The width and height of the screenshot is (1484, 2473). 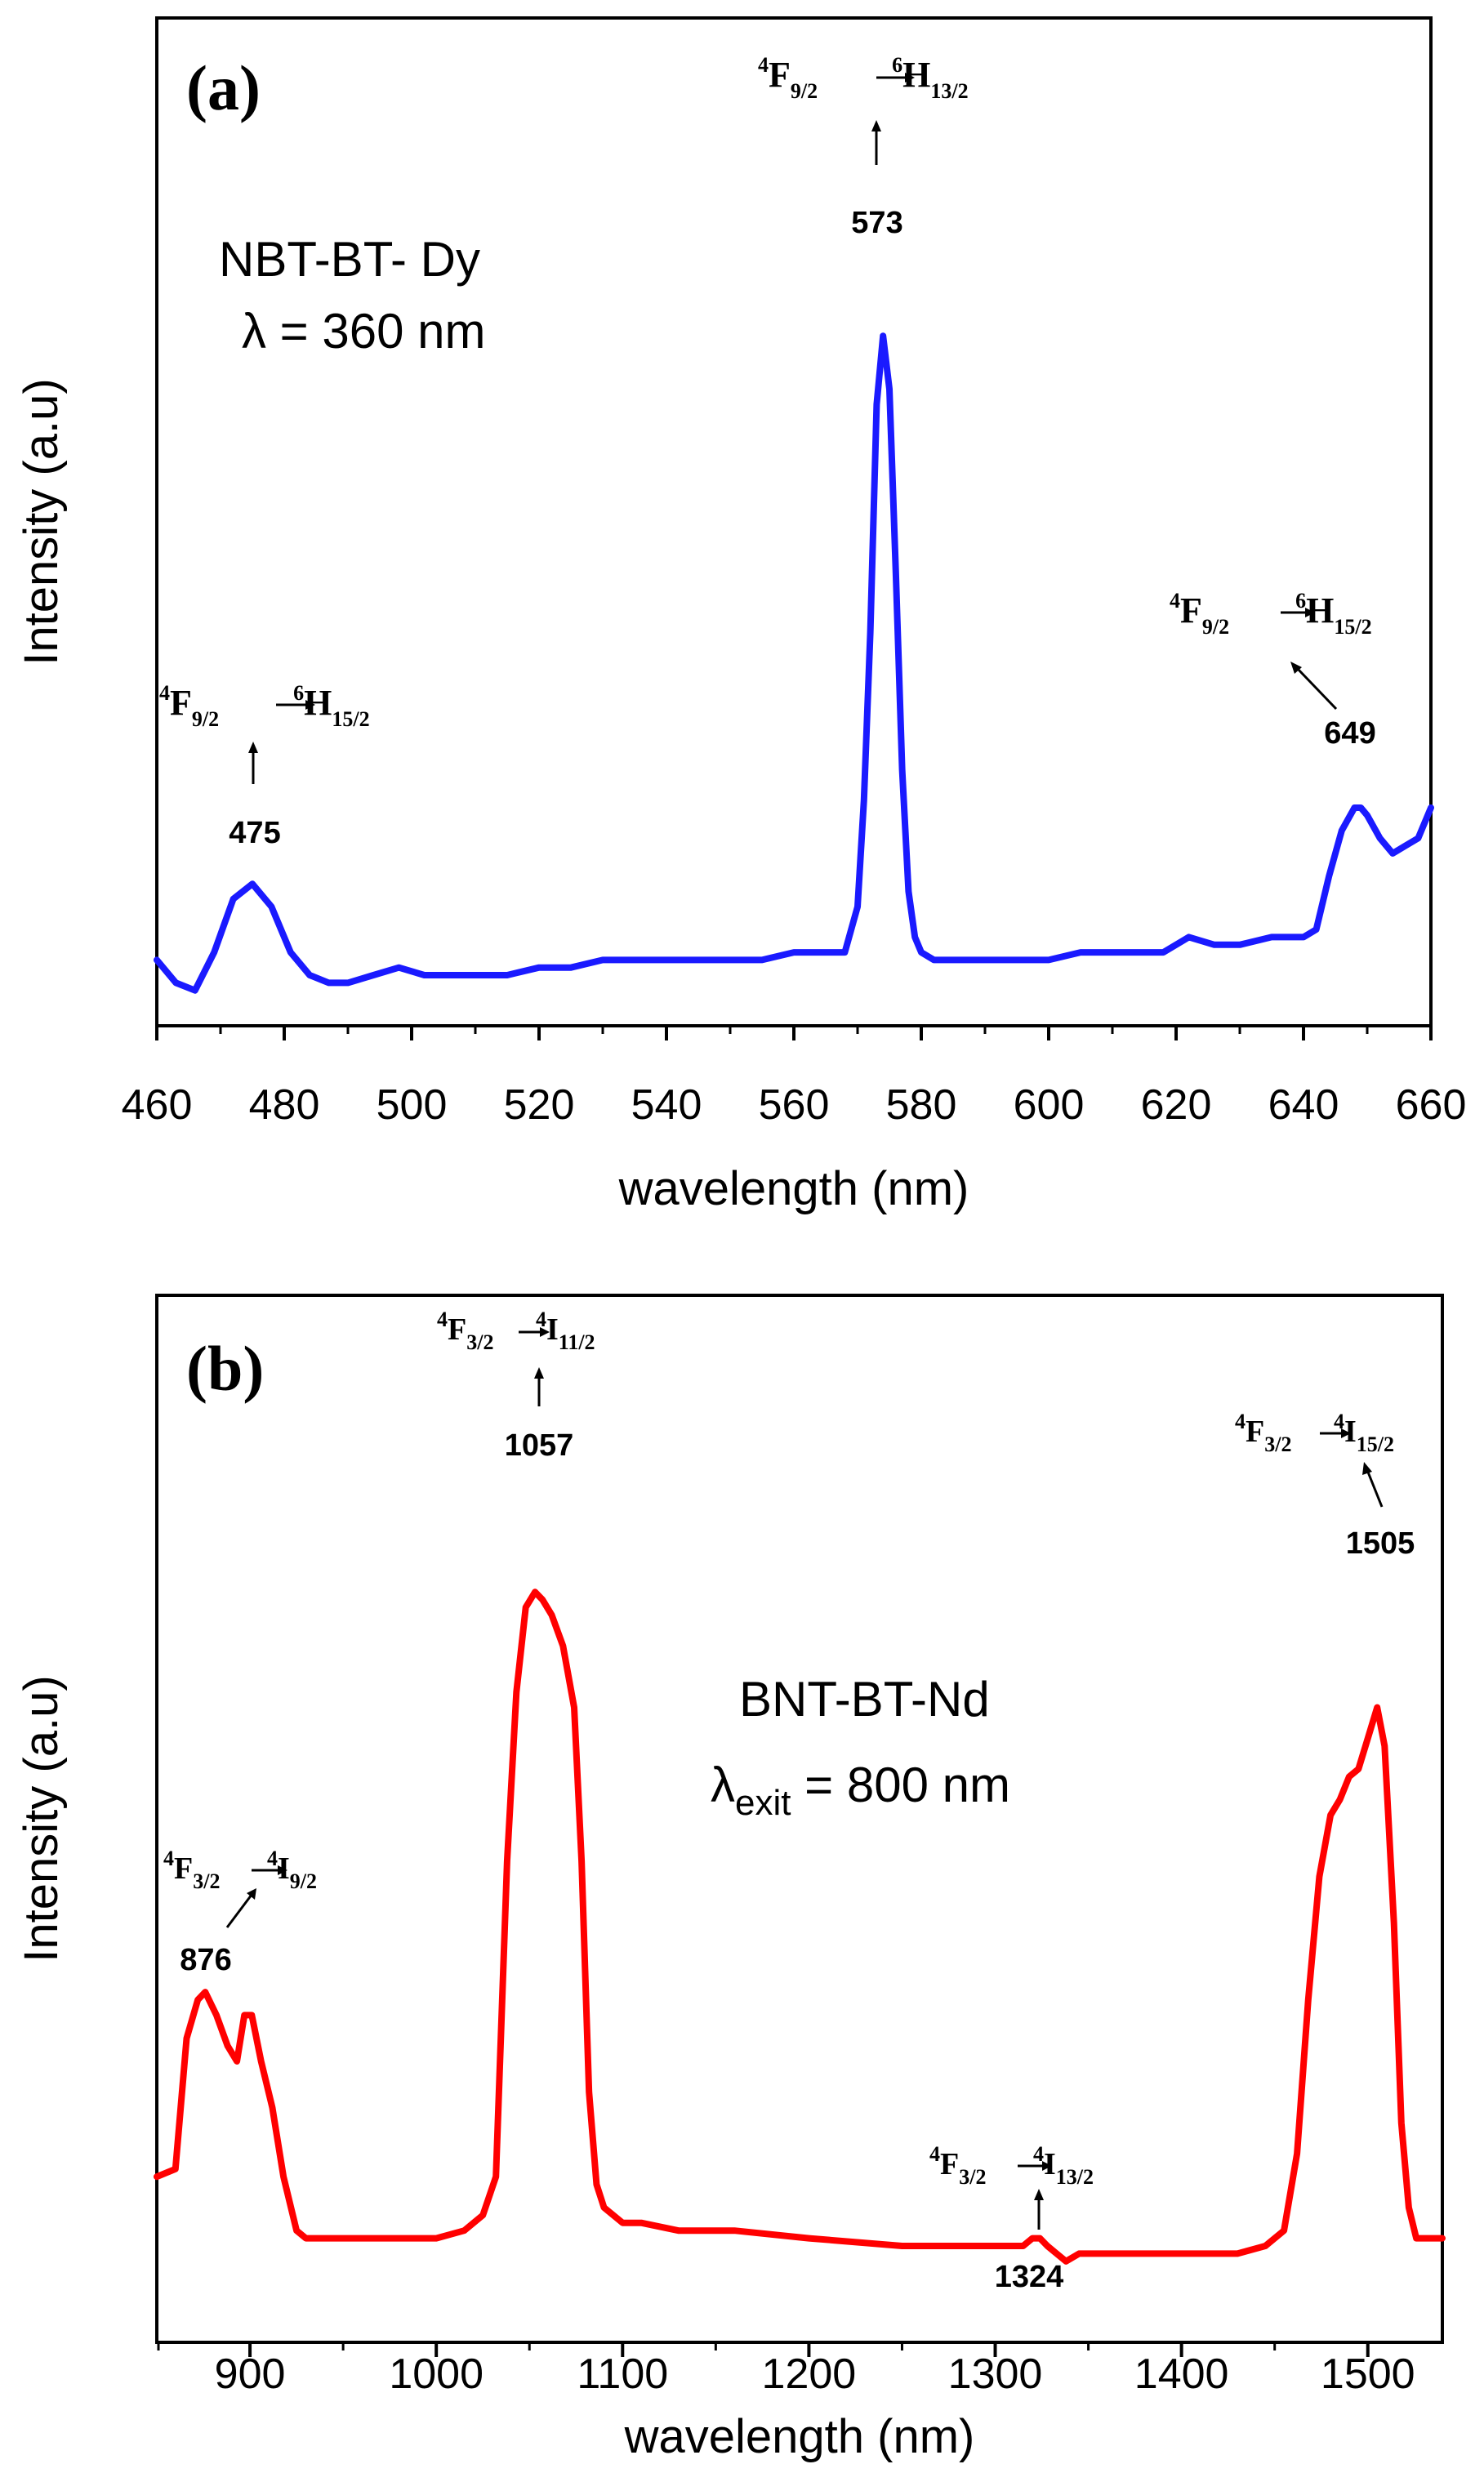 What do you see at coordinates (1030, 2277) in the screenshot?
I see `peak-label-1324: 1324` at bounding box center [1030, 2277].